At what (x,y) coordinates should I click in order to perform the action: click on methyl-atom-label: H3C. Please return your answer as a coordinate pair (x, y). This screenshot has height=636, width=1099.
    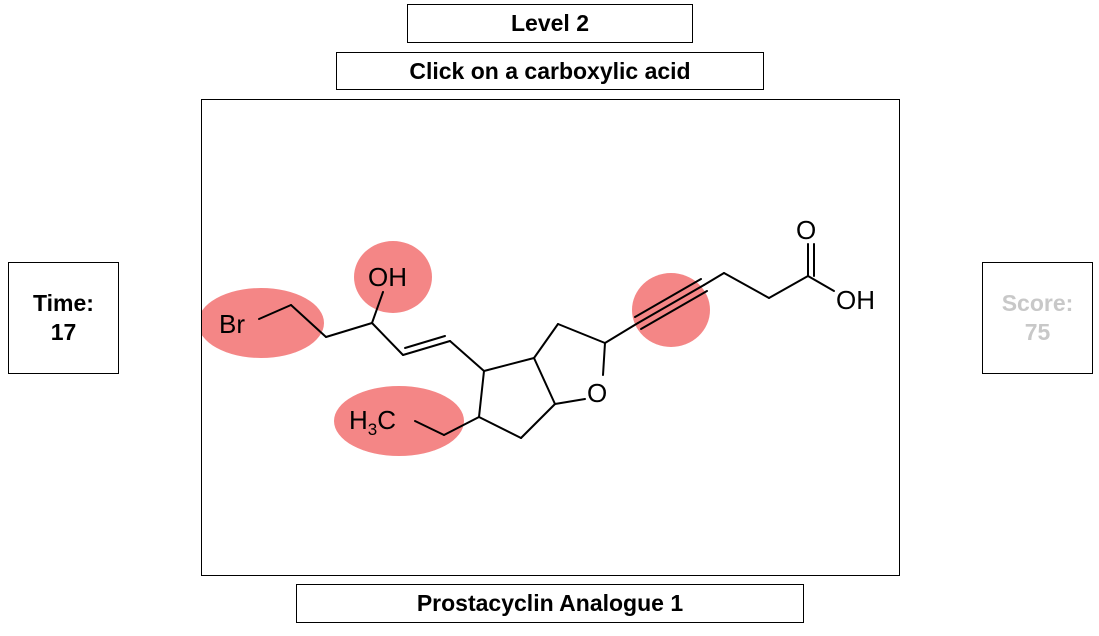
    Looking at the image, I should click on (372, 422).